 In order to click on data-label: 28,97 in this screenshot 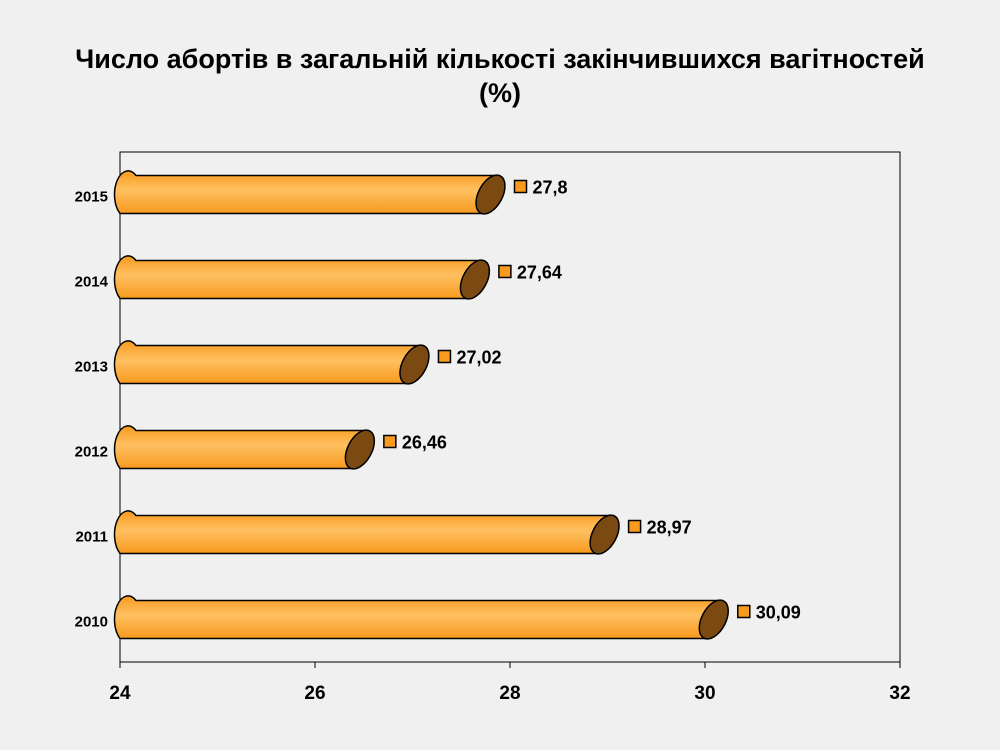, I will do `click(669, 528)`.